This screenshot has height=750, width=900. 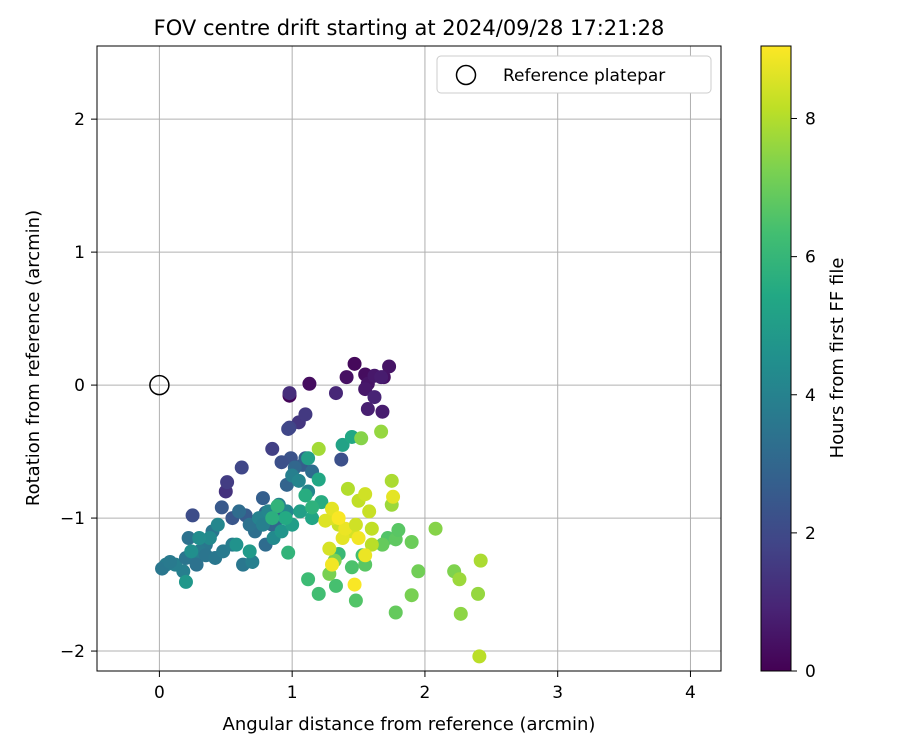 What do you see at coordinates (159, 693) in the screenshot?
I see `x-tick-label: 0` at bounding box center [159, 693].